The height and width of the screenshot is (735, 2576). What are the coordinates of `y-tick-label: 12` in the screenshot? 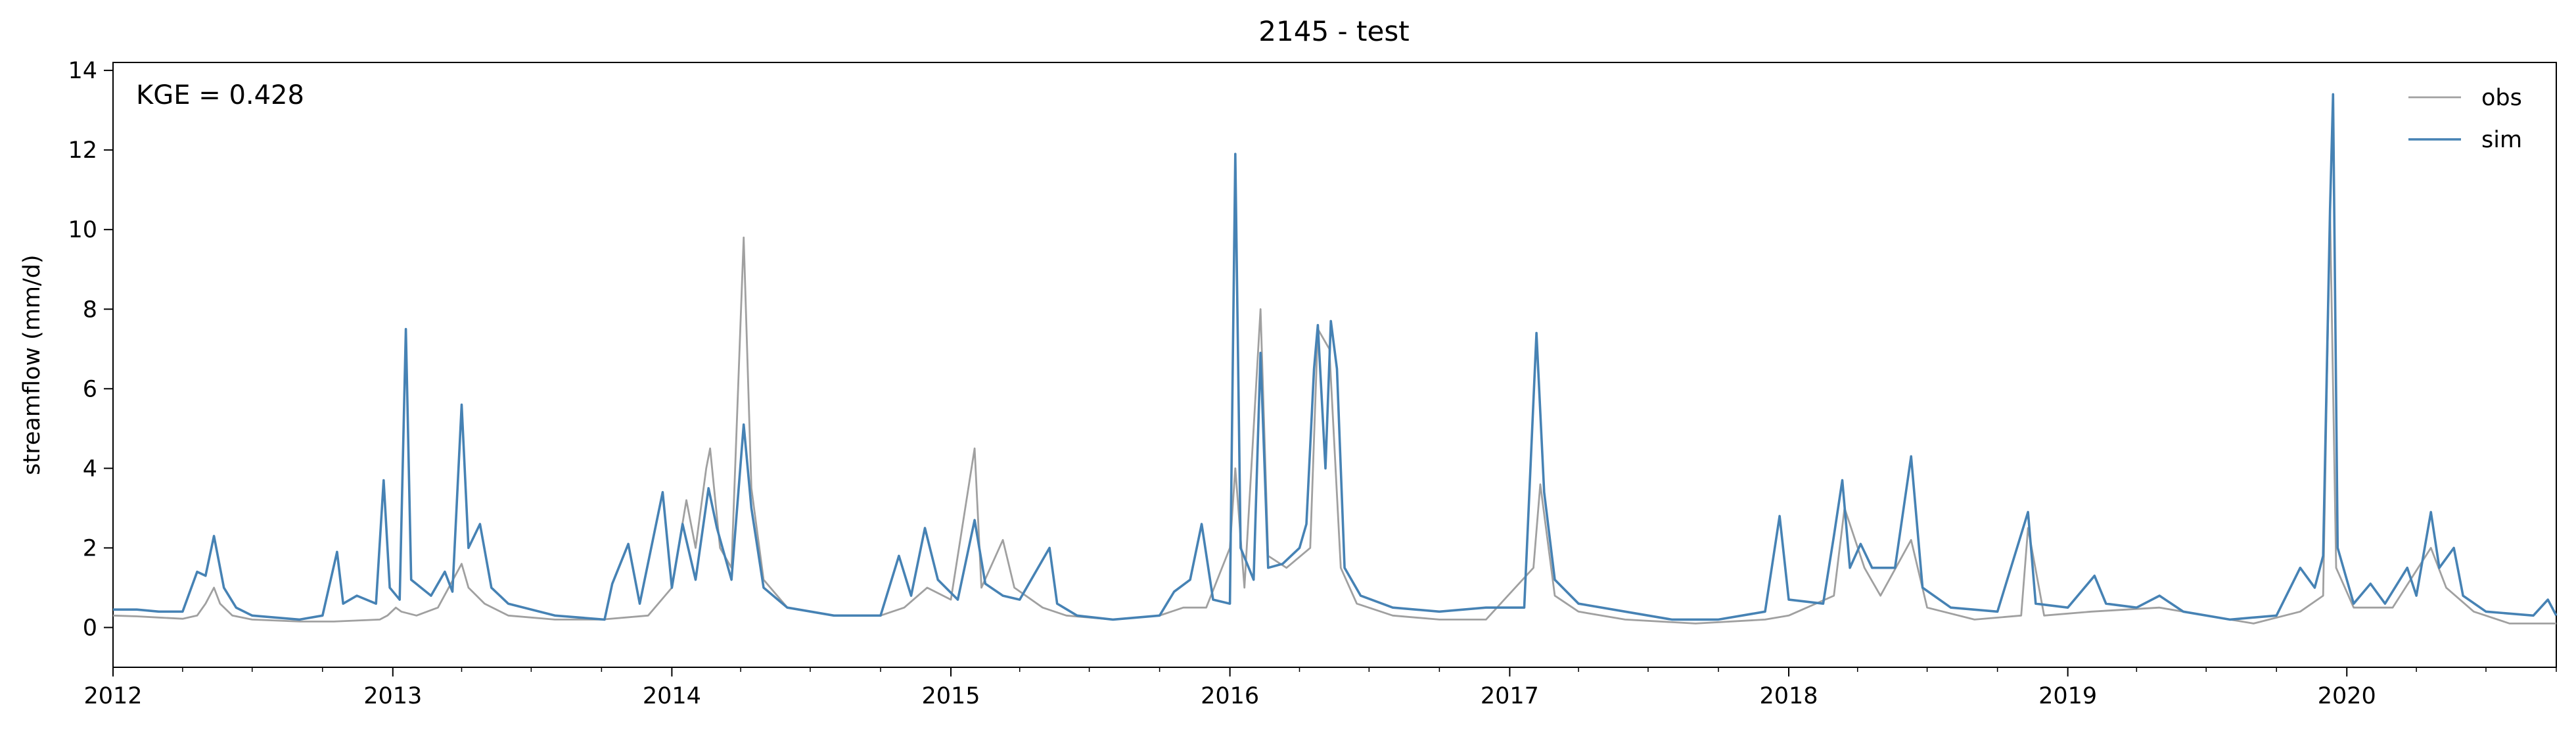 It's located at (83, 150).